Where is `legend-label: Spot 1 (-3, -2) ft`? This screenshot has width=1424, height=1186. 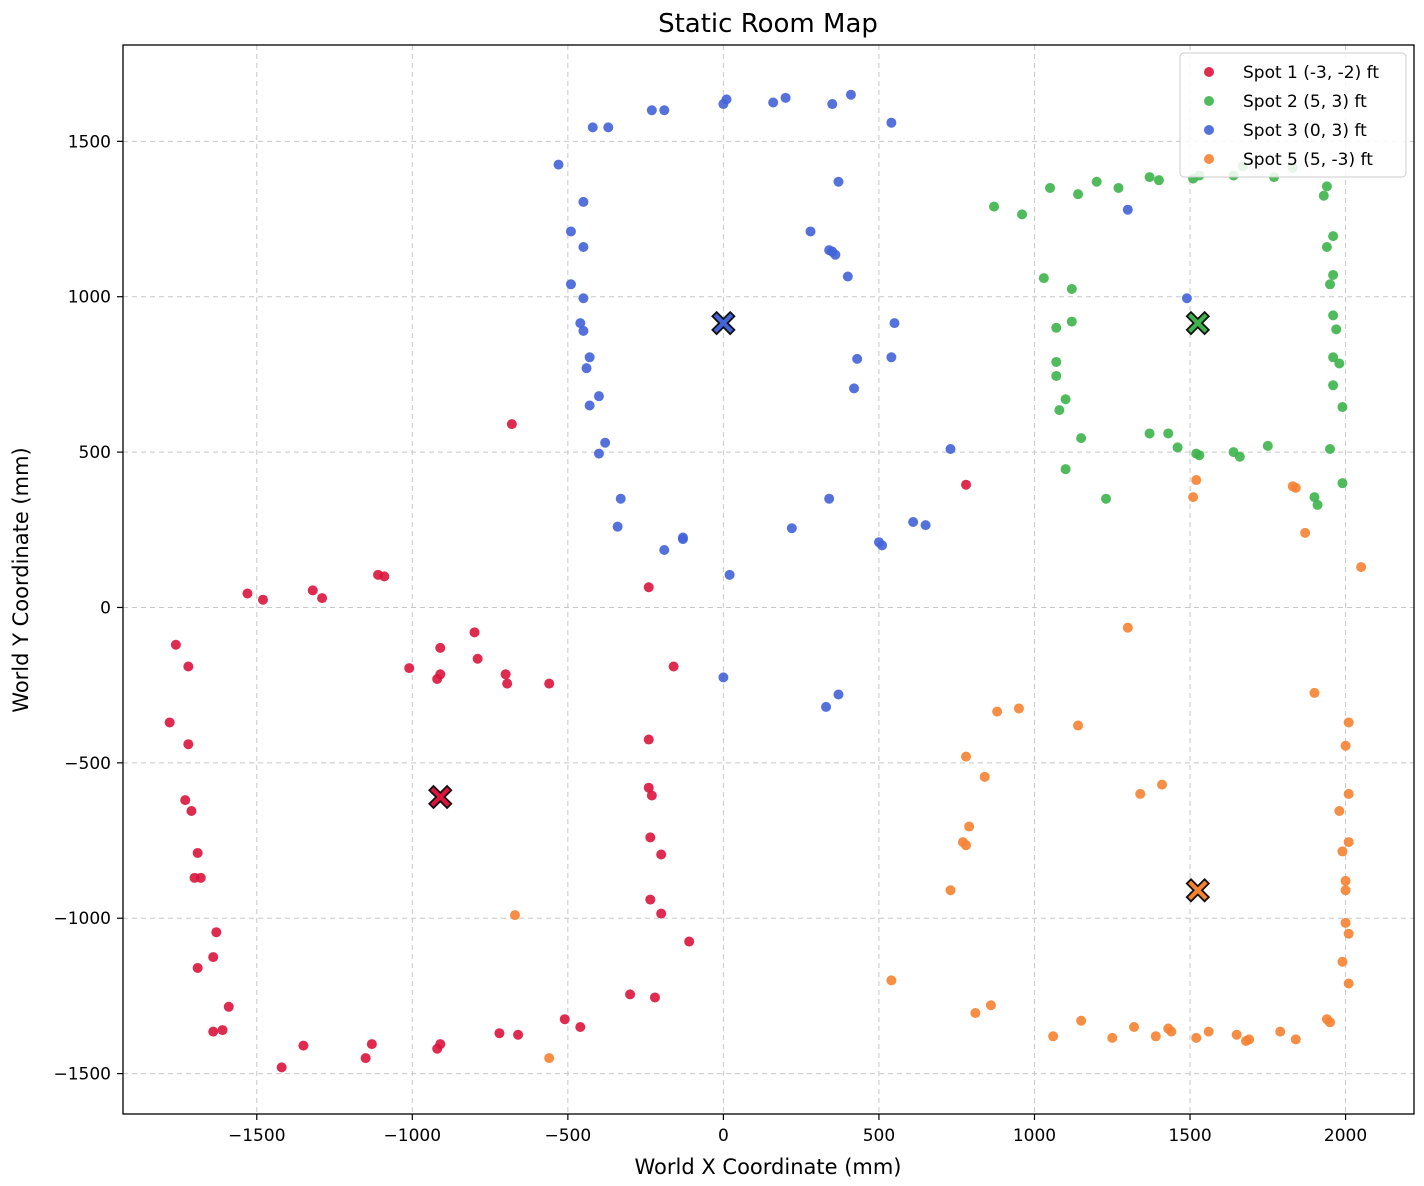 legend-label: Spot 1 (-3, -2) ft is located at coordinates (1311, 73).